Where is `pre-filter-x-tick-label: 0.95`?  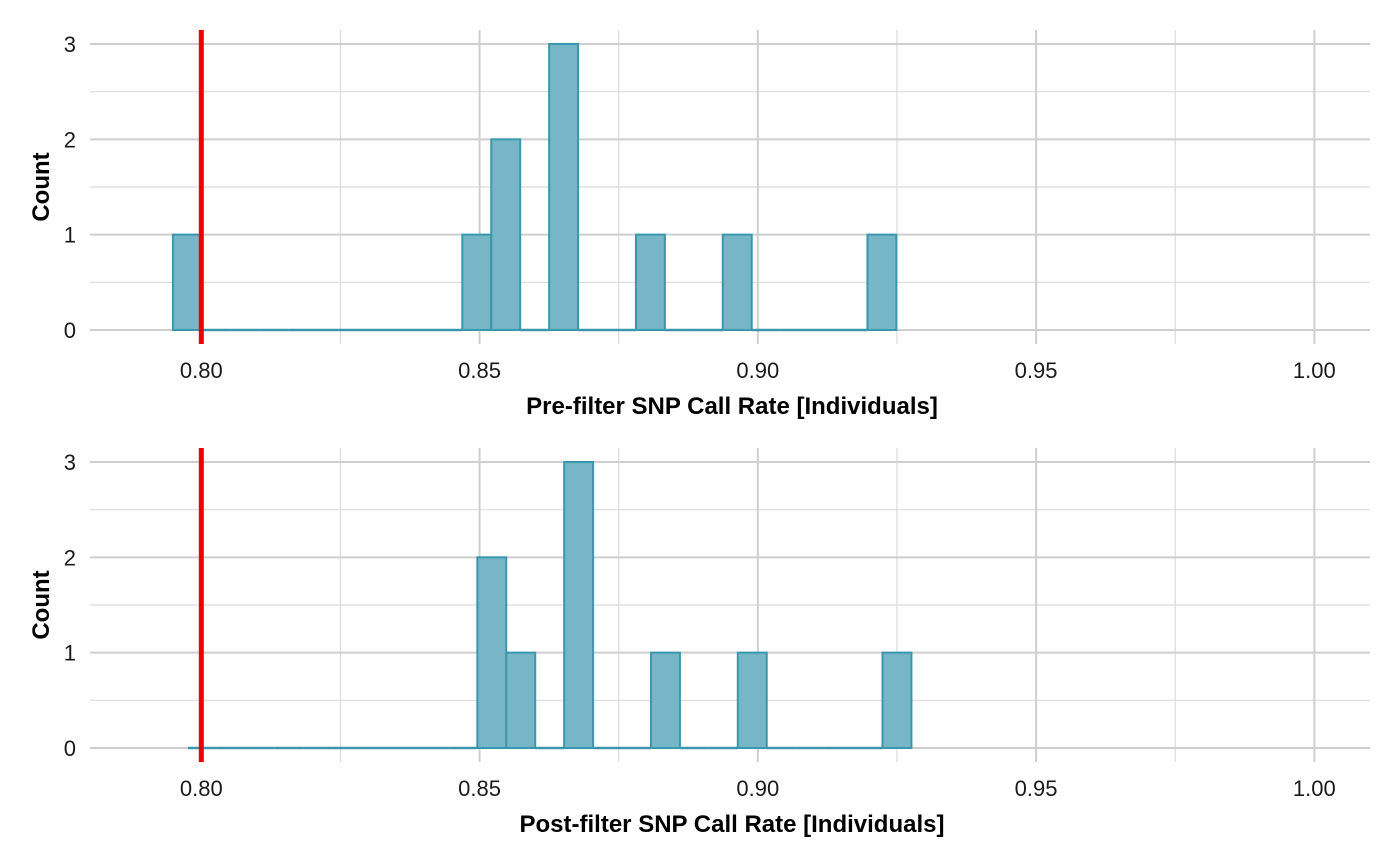
pre-filter-x-tick-label: 0.95 is located at coordinates (1036, 370).